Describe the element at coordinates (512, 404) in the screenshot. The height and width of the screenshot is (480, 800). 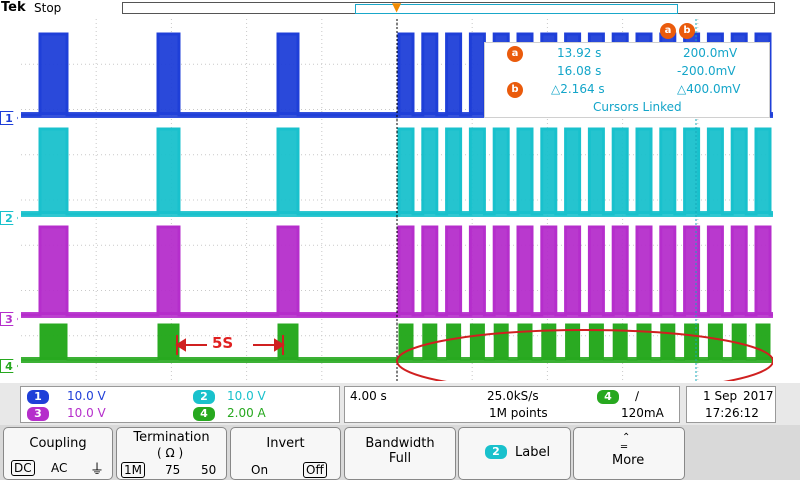
I see `horizontal-trigger-box: 4.00 s 25.0kS/s 1M points 4 ∕ 120mA` at that location.